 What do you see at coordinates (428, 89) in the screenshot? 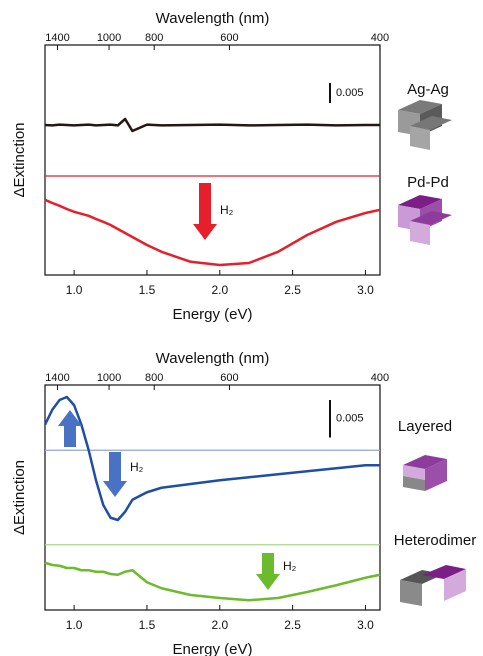
I see `series-label: Ag-Ag` at bounding box center [428, 89].